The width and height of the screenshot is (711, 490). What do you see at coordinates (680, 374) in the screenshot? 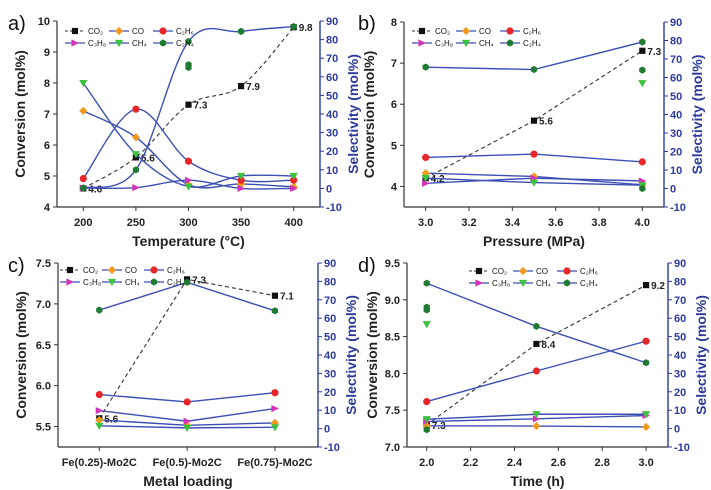
I see `y2-tick-label: 30` at bounding box center [680, 374].